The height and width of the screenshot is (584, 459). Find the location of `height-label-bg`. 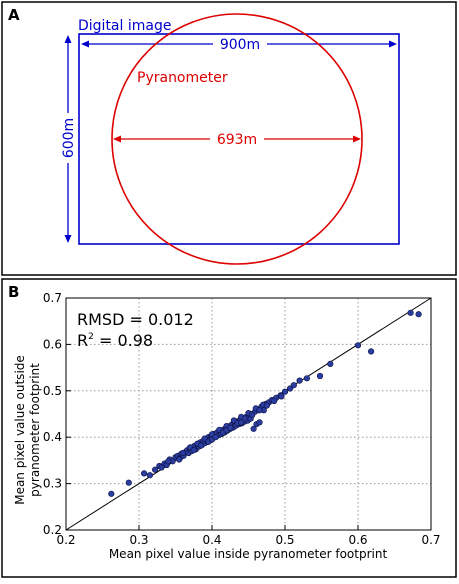

height-label-bg is located at coordinates (68, 138).